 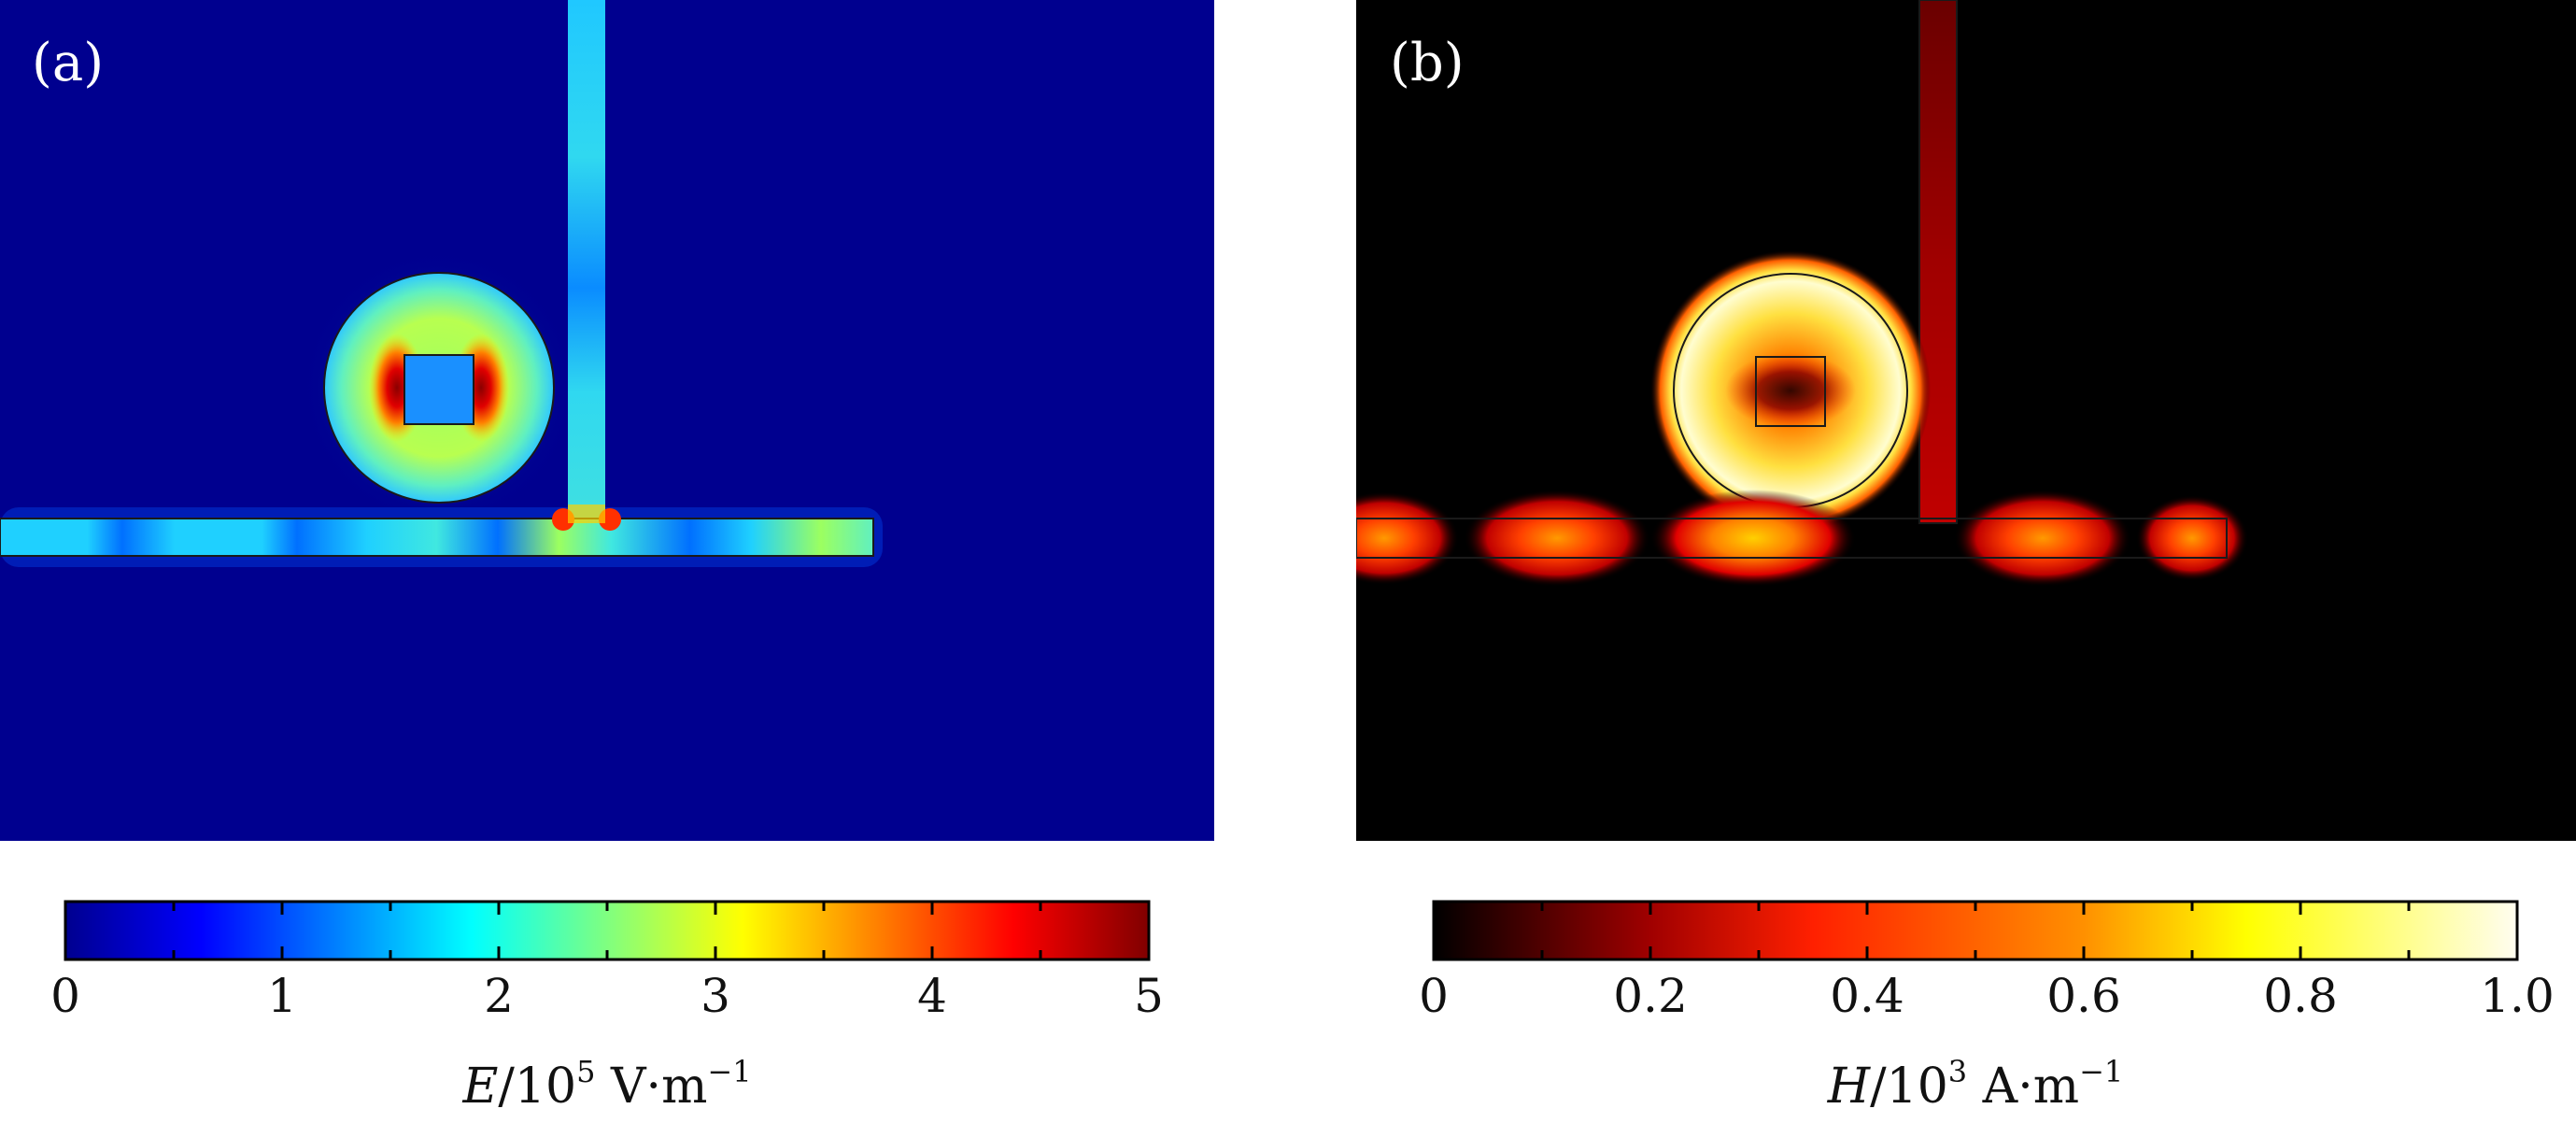 I want to click on colorbar-title-b: H/103 A·m−1, so click(x=1976, y=1084).